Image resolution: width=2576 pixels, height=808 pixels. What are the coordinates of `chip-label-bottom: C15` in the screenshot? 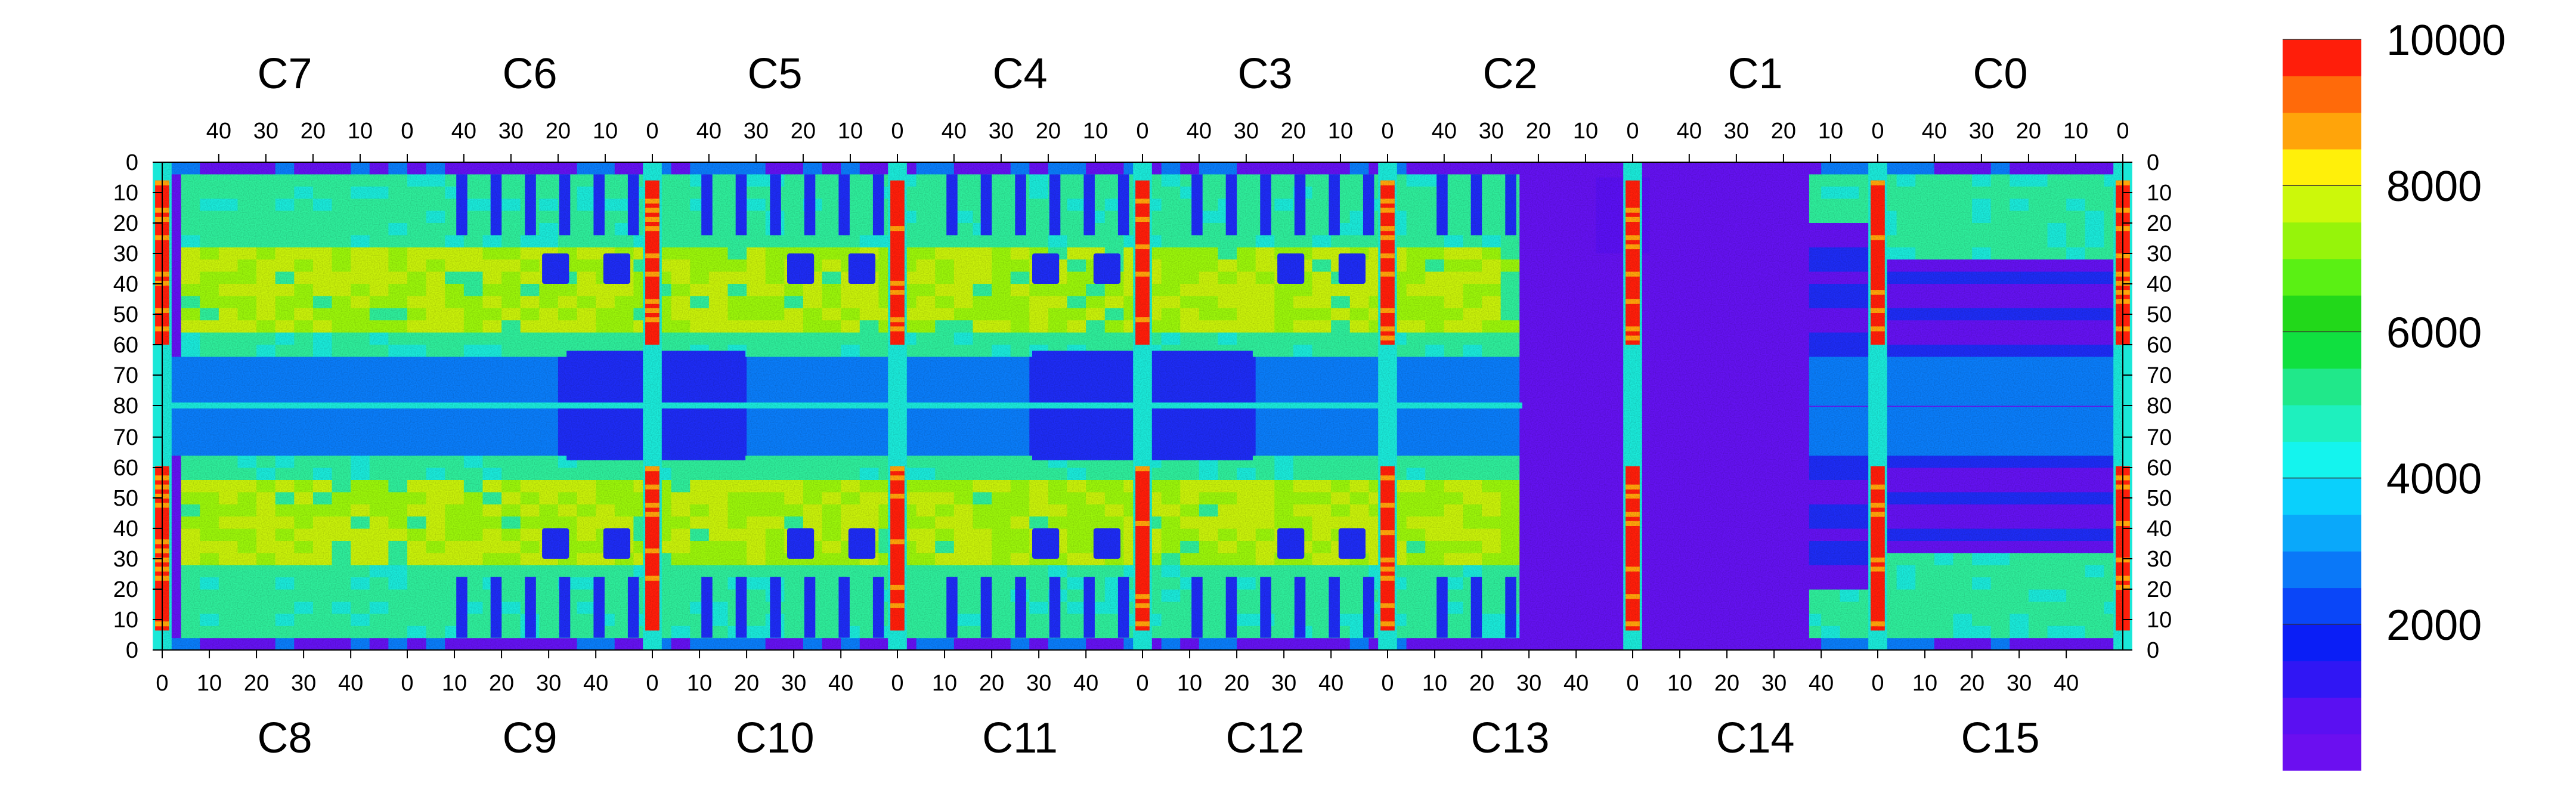 It's located at (2000, 738).